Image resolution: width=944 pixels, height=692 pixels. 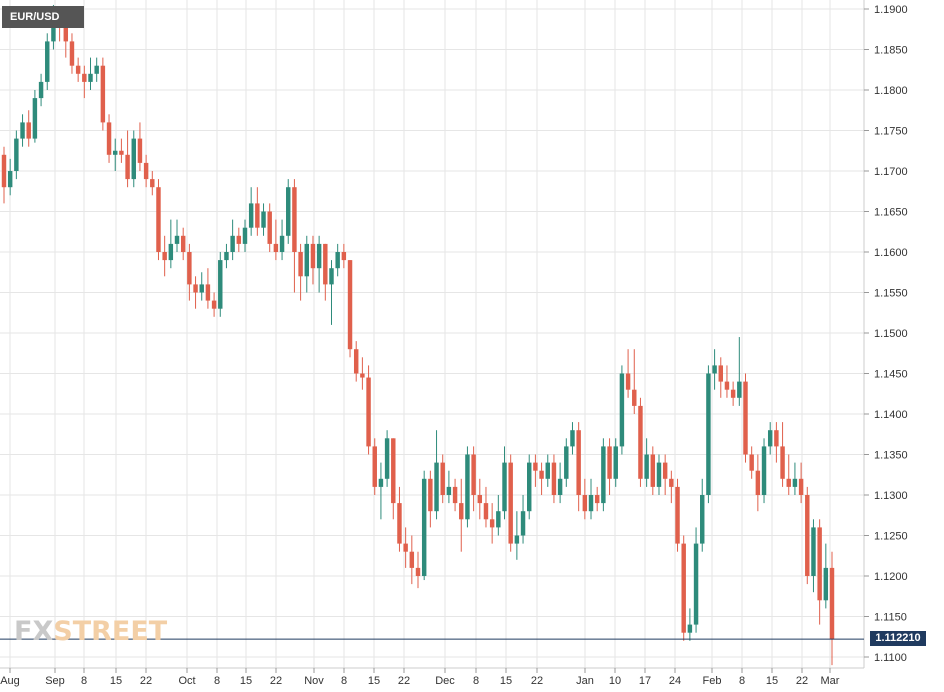 I want to click on x-tick-label: Mar, so click(x=830, y=681).